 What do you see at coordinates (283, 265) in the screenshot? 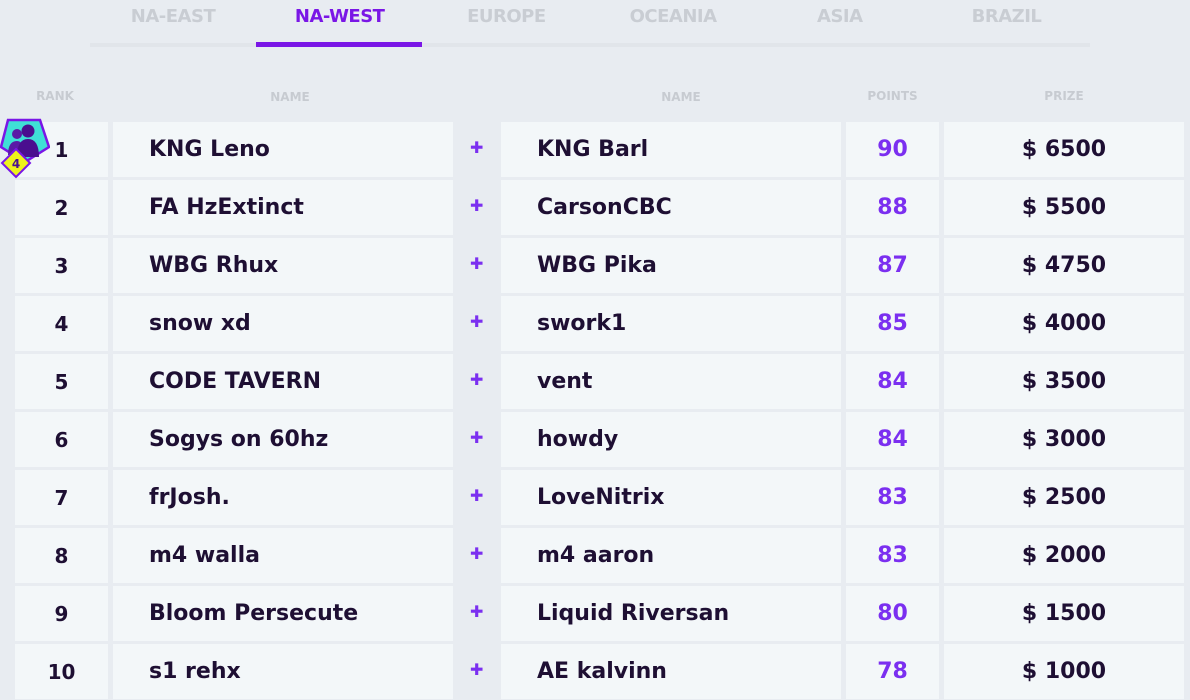
I see `player-1-name: WBG Rhux` at bounding box center [283, 265].